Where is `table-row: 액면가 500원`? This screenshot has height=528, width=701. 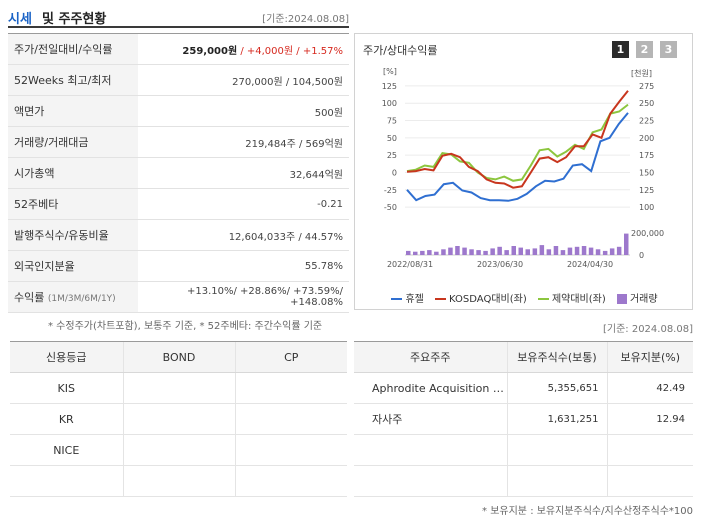
table-row: 액면가 500원 is located at coordinates (178, 111).